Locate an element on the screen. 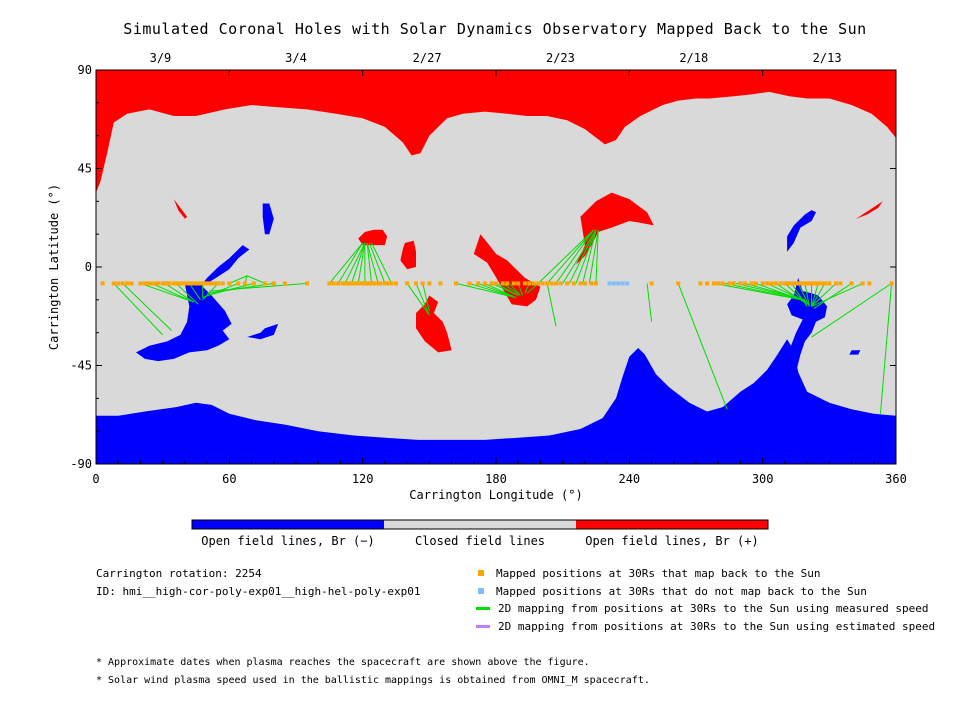 Image resolution: width=960 pixels, height=720 pixels. y-tick-label: 0 is located at coordinates (88, 267).